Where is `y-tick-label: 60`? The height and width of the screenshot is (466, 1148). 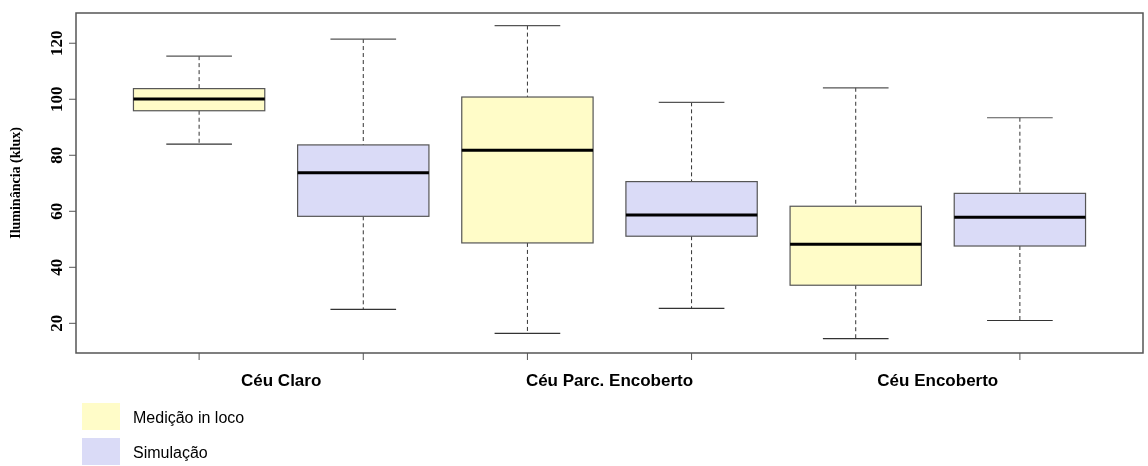
y-tick-label: 60 is located at coordinates (56, 211).